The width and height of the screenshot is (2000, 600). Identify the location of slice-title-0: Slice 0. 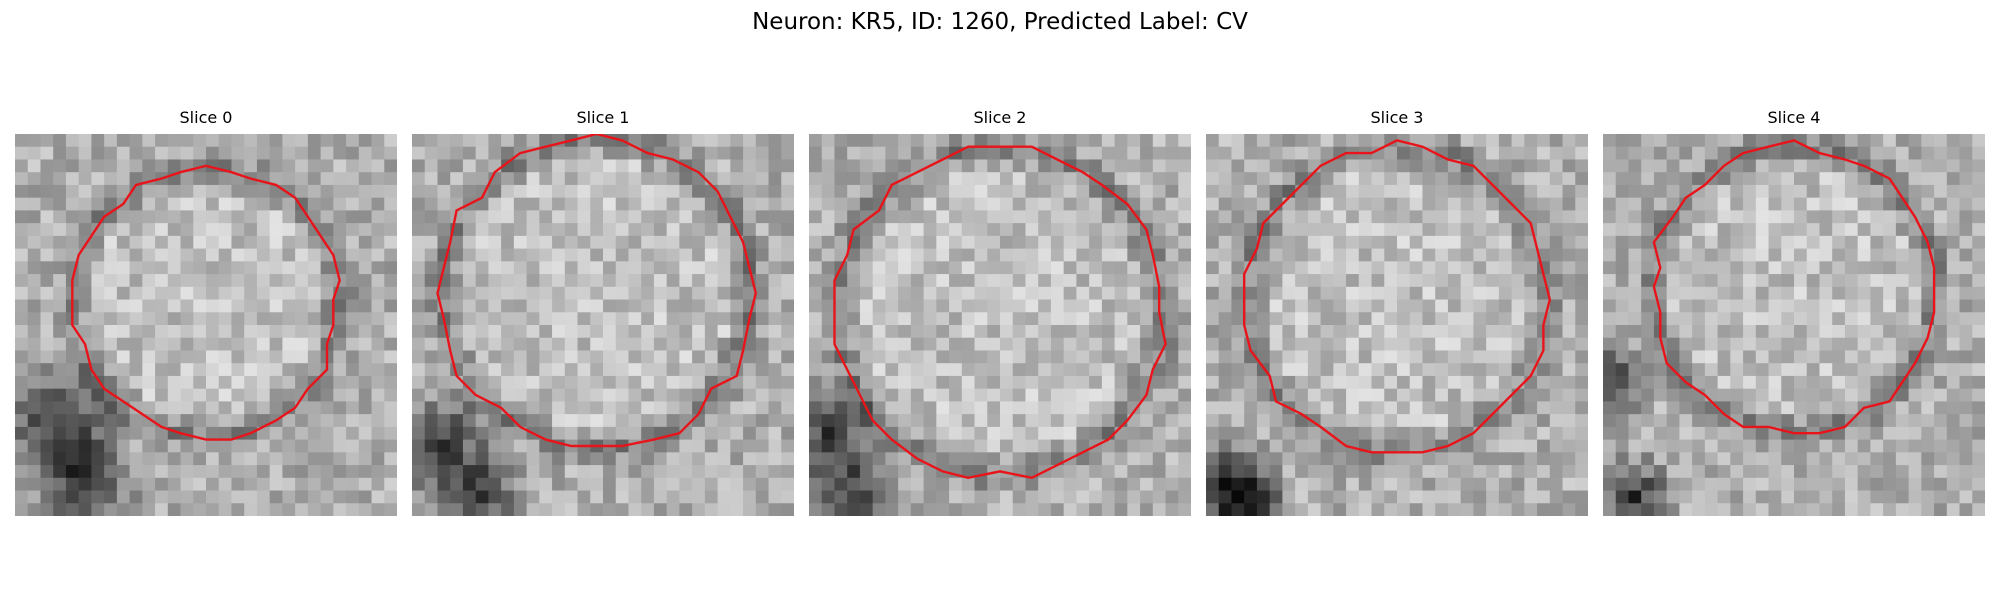
(206, 117).